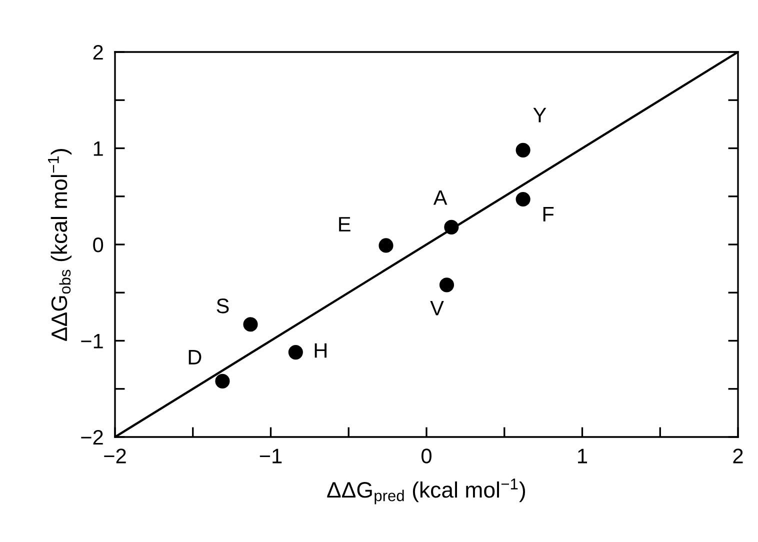 Image resolution: width=758 pixels, height=542 pixels. Describe the element at coordinates (738, 456) in the screenshot. I see `x-tick-label: 2` at that location.